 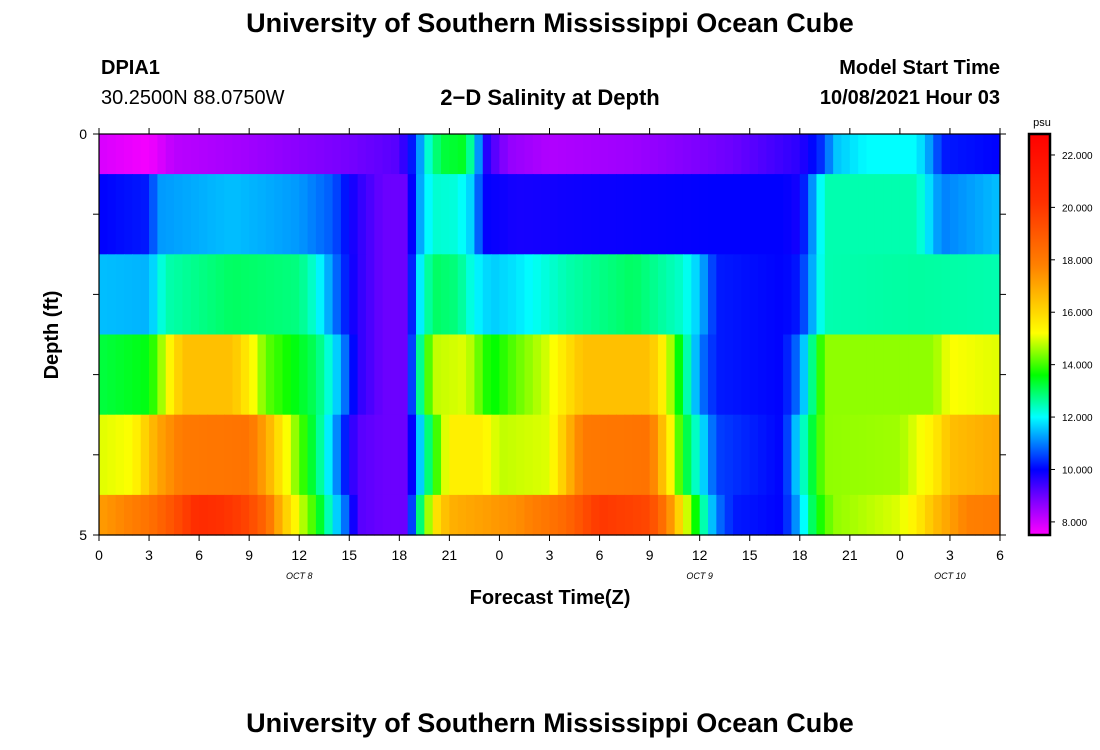 What do you see at coordinates (1077, 208) in the screenshot?
I see `colorbar-tick-label: 20.000` at bounding box center [1077, 208].